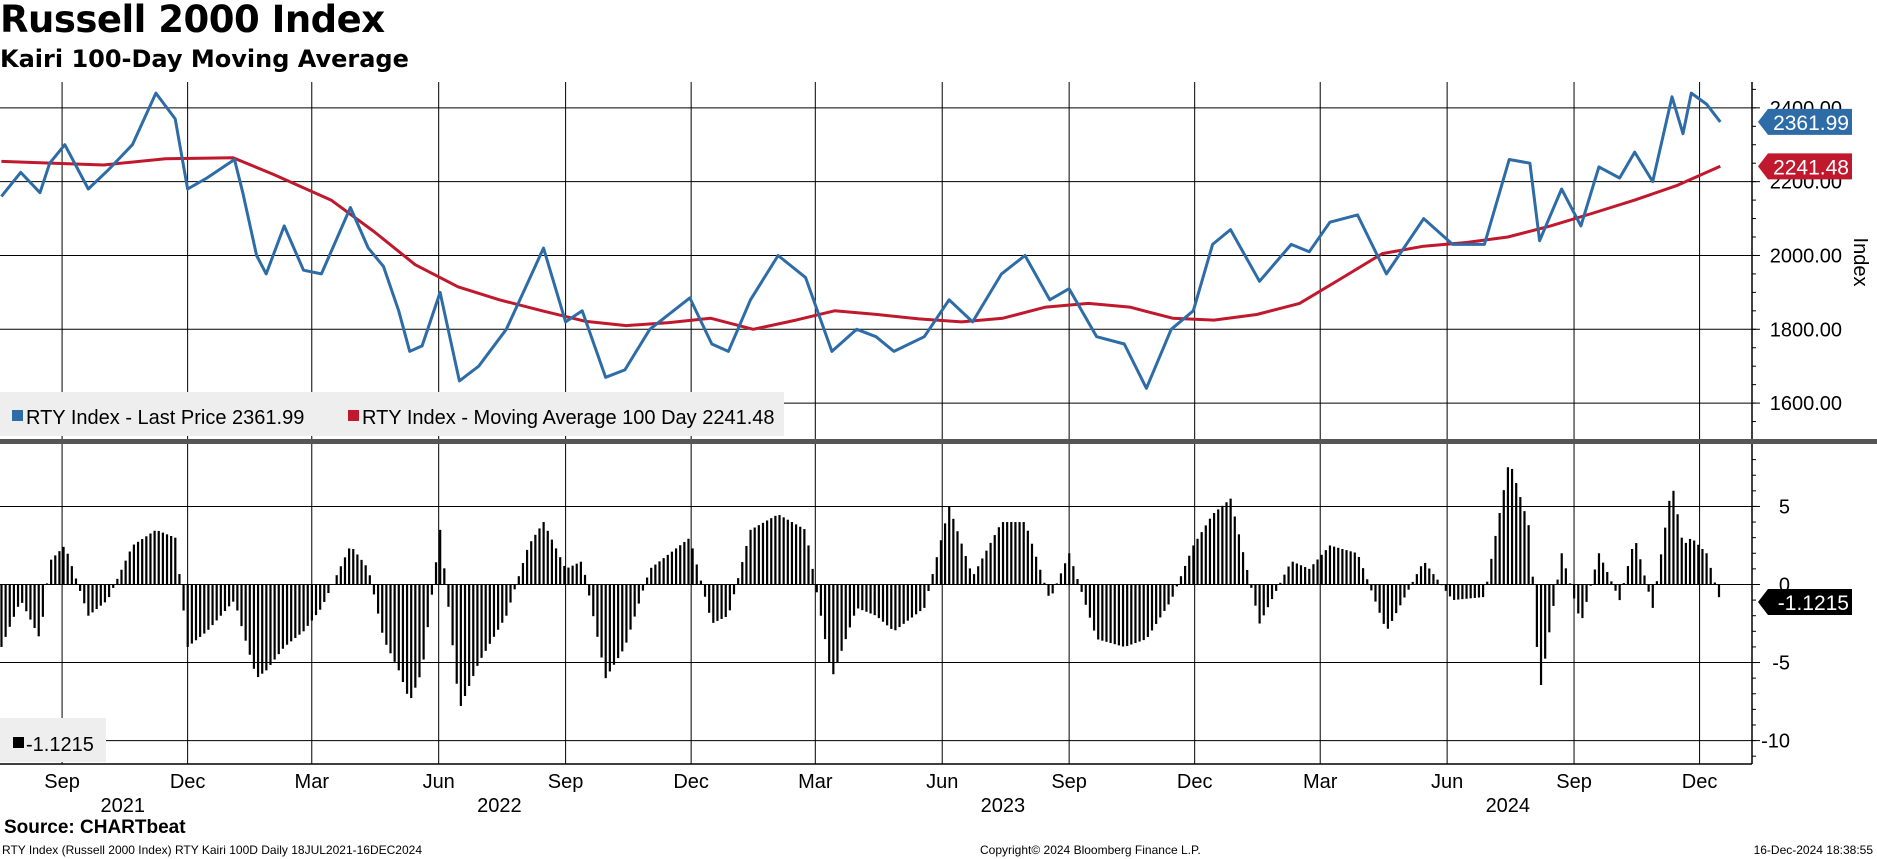 The image size is (1877, 859). Describe the element at coordinates (17, 415) in the screenshot. I see `legend-swatch` at that location.